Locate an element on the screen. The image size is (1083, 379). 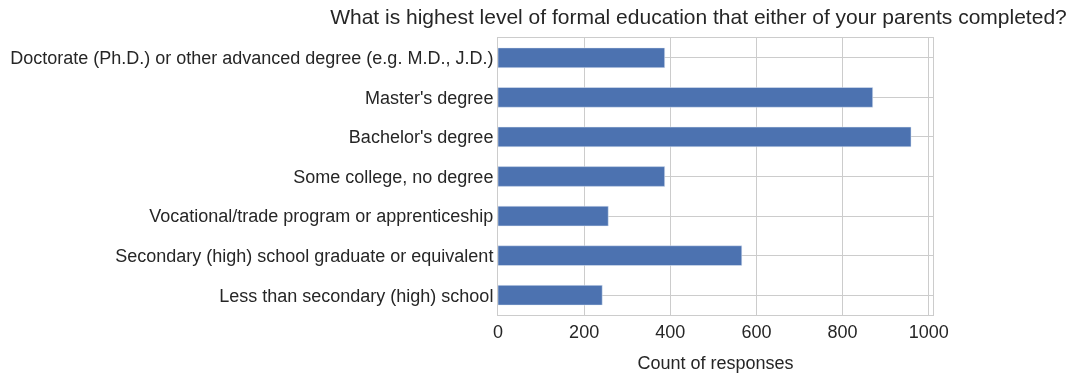
x-tick-label: 400 is located at coordinates (670, 331).